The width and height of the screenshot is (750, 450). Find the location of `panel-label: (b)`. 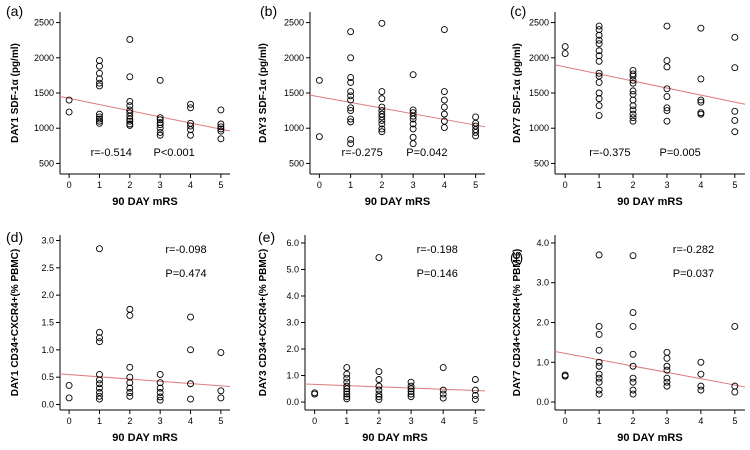

panel-label: (b) is located at coordinates (268, 11).